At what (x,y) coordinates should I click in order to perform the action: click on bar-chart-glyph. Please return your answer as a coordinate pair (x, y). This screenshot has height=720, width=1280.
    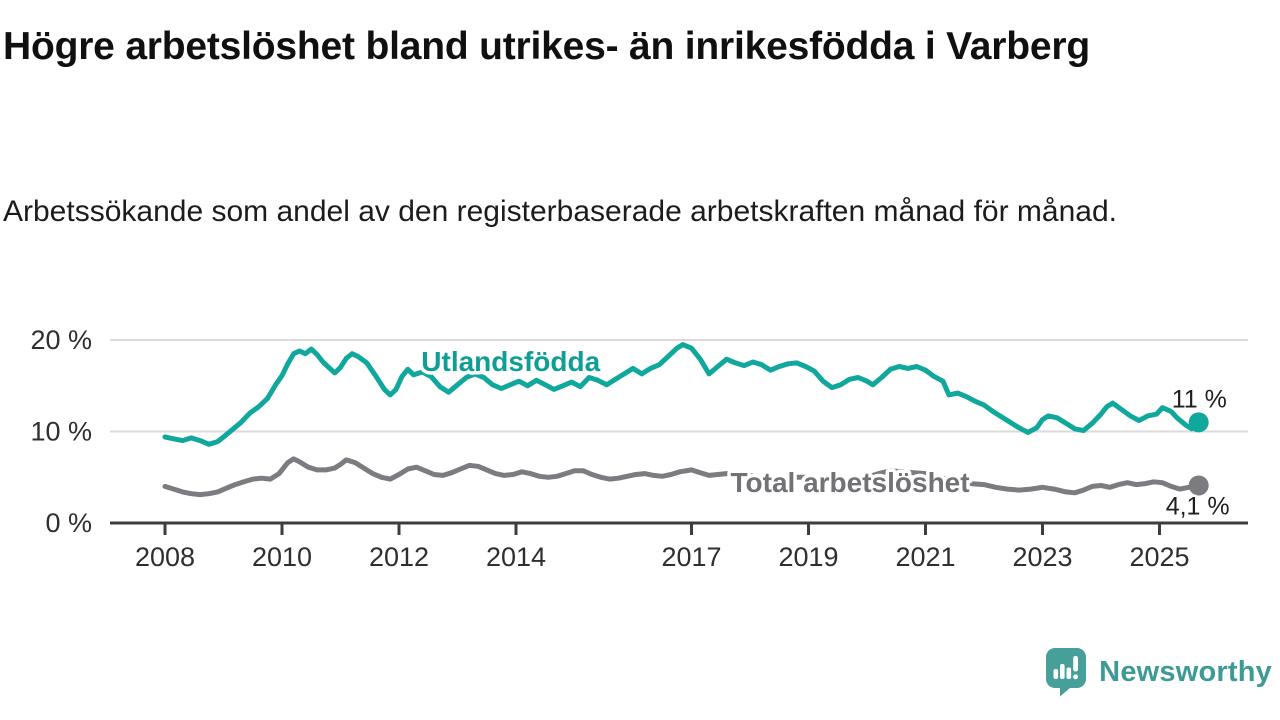
    Looking at the image, I should click on (1062, 671).